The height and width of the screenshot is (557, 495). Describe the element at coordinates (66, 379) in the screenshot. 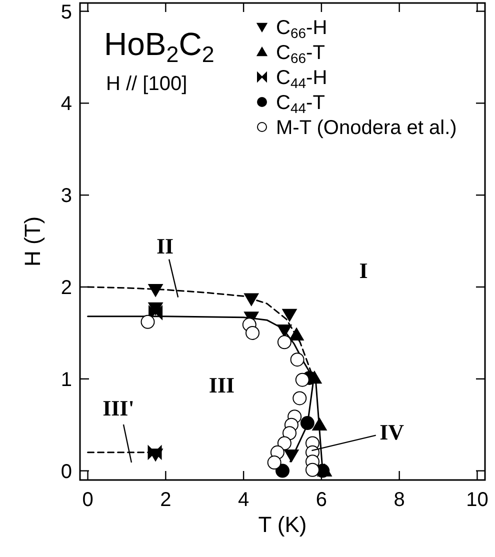

I see `y-tick-label: 1` at that location.